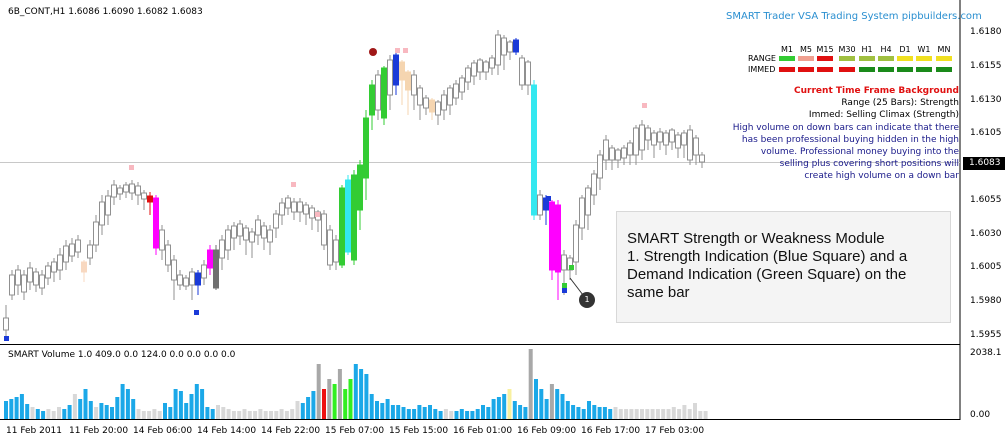 The image size is (1005, 442). Describe the element at coordinates (986, 335) in the screenshot. I see `price-tick: 1.5955` at that location.